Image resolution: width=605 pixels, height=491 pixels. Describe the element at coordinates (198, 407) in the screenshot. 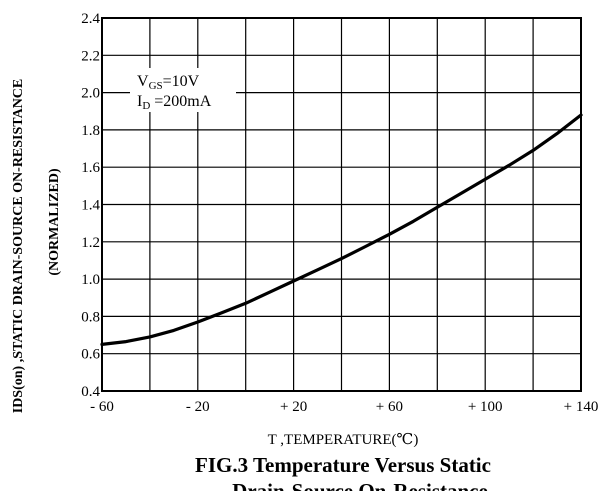

I see `x-tick-label: - 20` at that location.